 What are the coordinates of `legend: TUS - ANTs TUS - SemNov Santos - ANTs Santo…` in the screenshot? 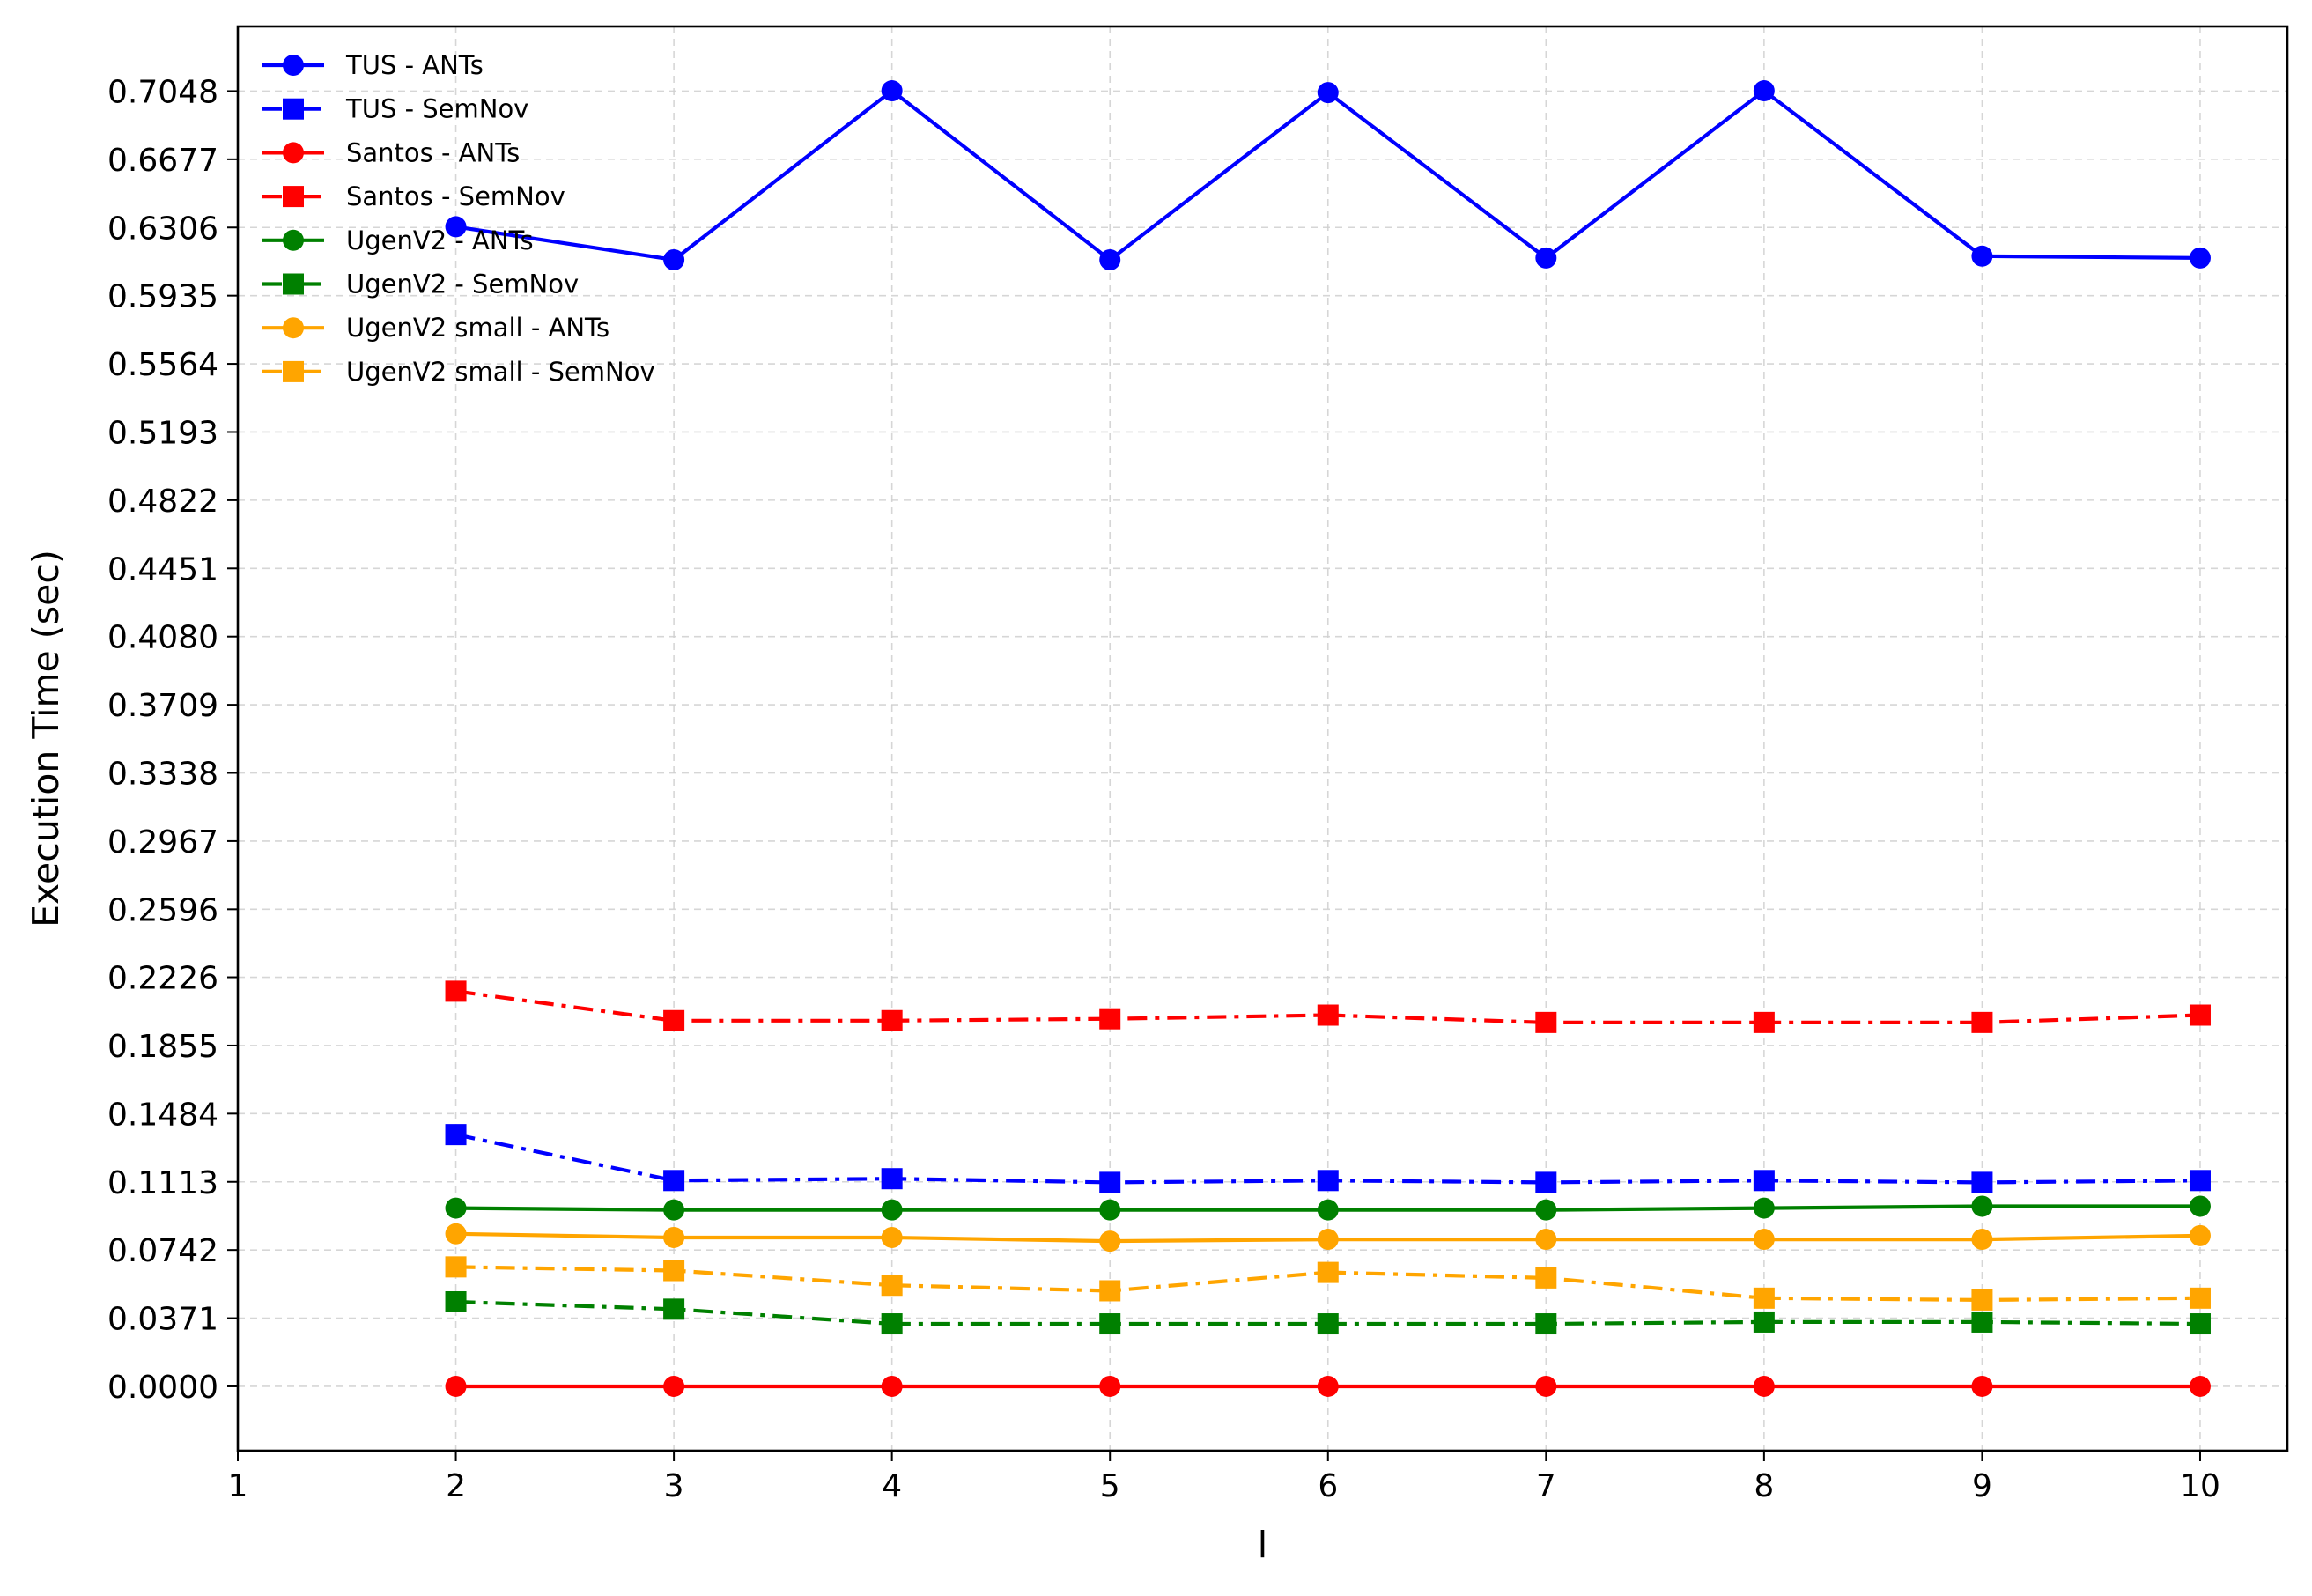 It's located at (458, 218).